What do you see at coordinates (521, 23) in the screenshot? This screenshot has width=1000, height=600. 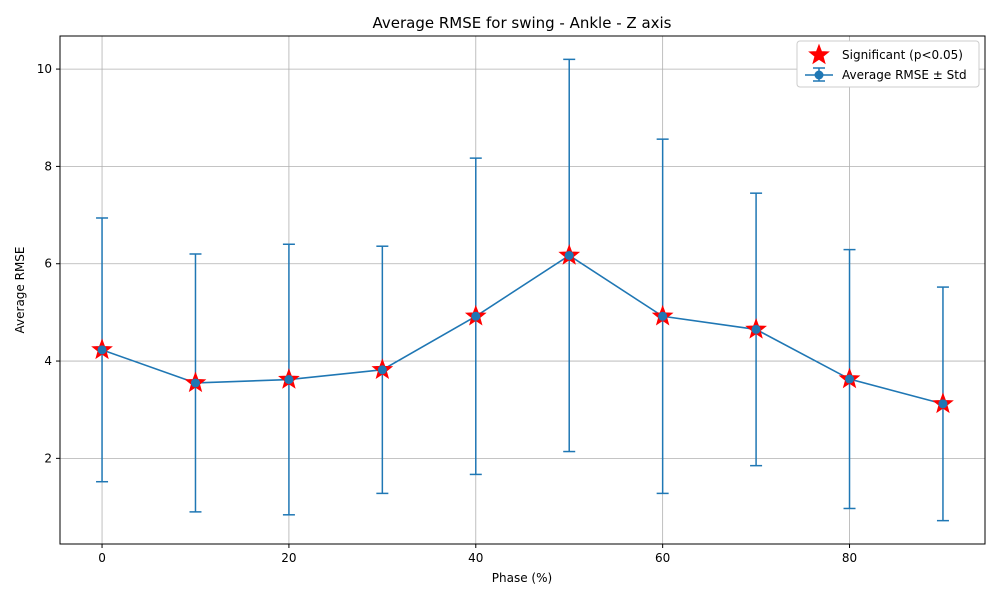 I see `chart-title: Average RMSE for swing - Ankle - Z axis` at bounding box center [521, 23].